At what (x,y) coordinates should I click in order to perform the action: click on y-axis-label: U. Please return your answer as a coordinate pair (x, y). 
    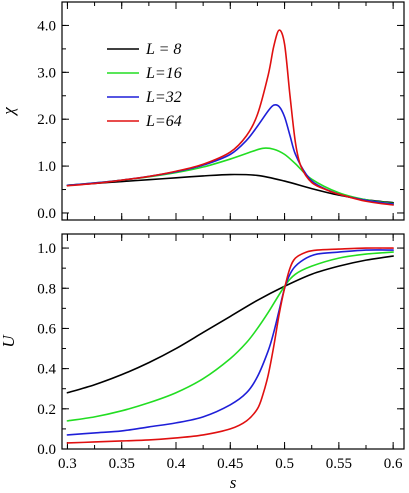
    Looking at the image, I should click on (9, 341).